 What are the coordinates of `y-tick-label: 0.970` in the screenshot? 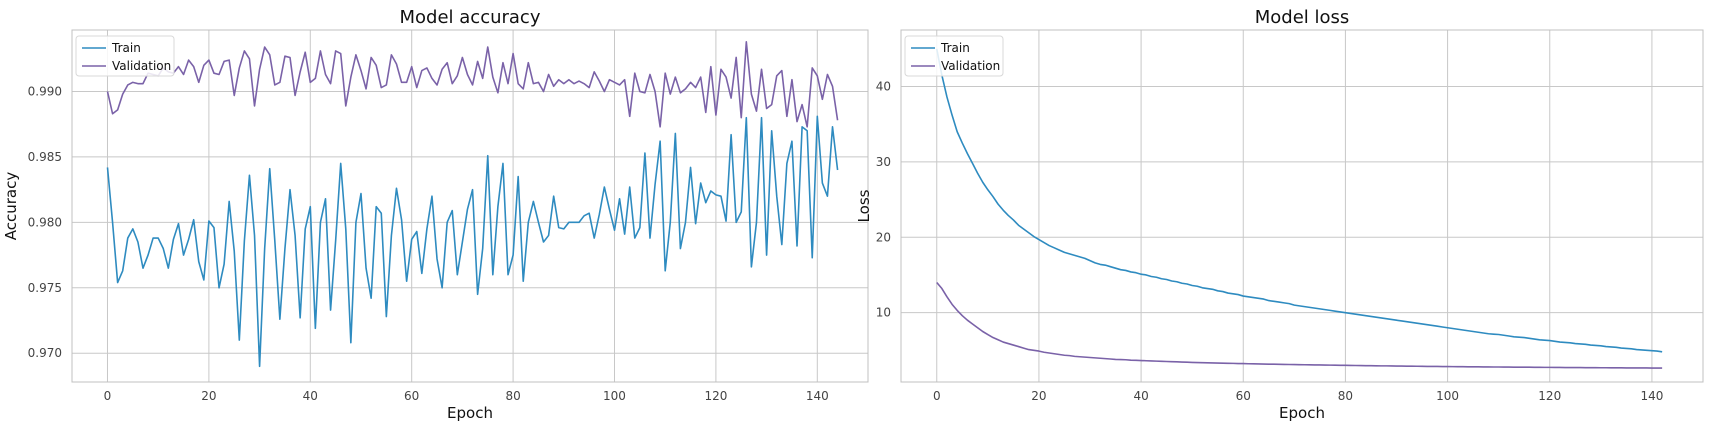 It's located at (45, 353).